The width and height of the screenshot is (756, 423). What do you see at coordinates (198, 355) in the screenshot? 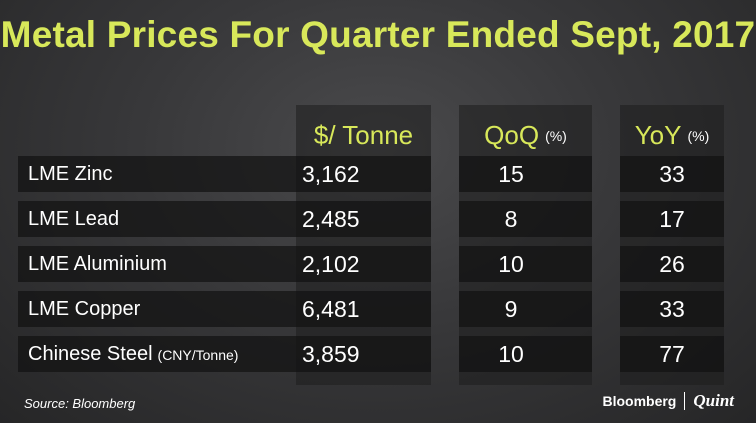
I see `row-label-note: (CNY/Tonne)` at bounding box center [198, 355].